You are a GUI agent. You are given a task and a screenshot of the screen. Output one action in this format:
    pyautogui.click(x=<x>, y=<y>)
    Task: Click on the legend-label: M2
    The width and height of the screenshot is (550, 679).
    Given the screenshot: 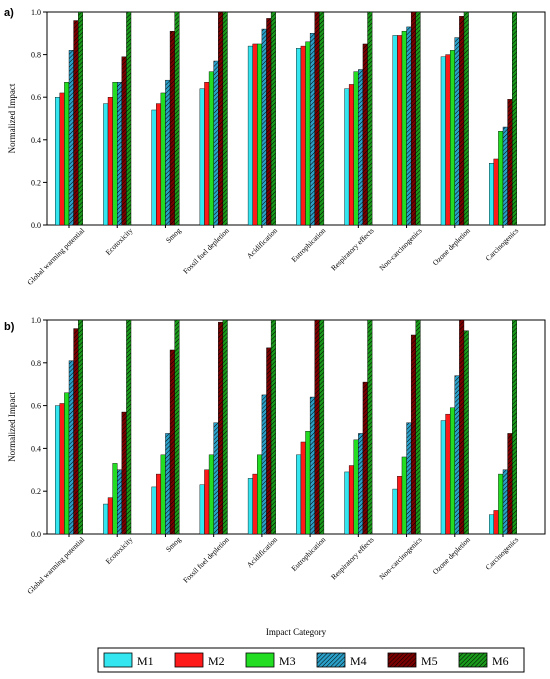 What is the action you would take?
    pyautogui.click(x=216, y=661)
    